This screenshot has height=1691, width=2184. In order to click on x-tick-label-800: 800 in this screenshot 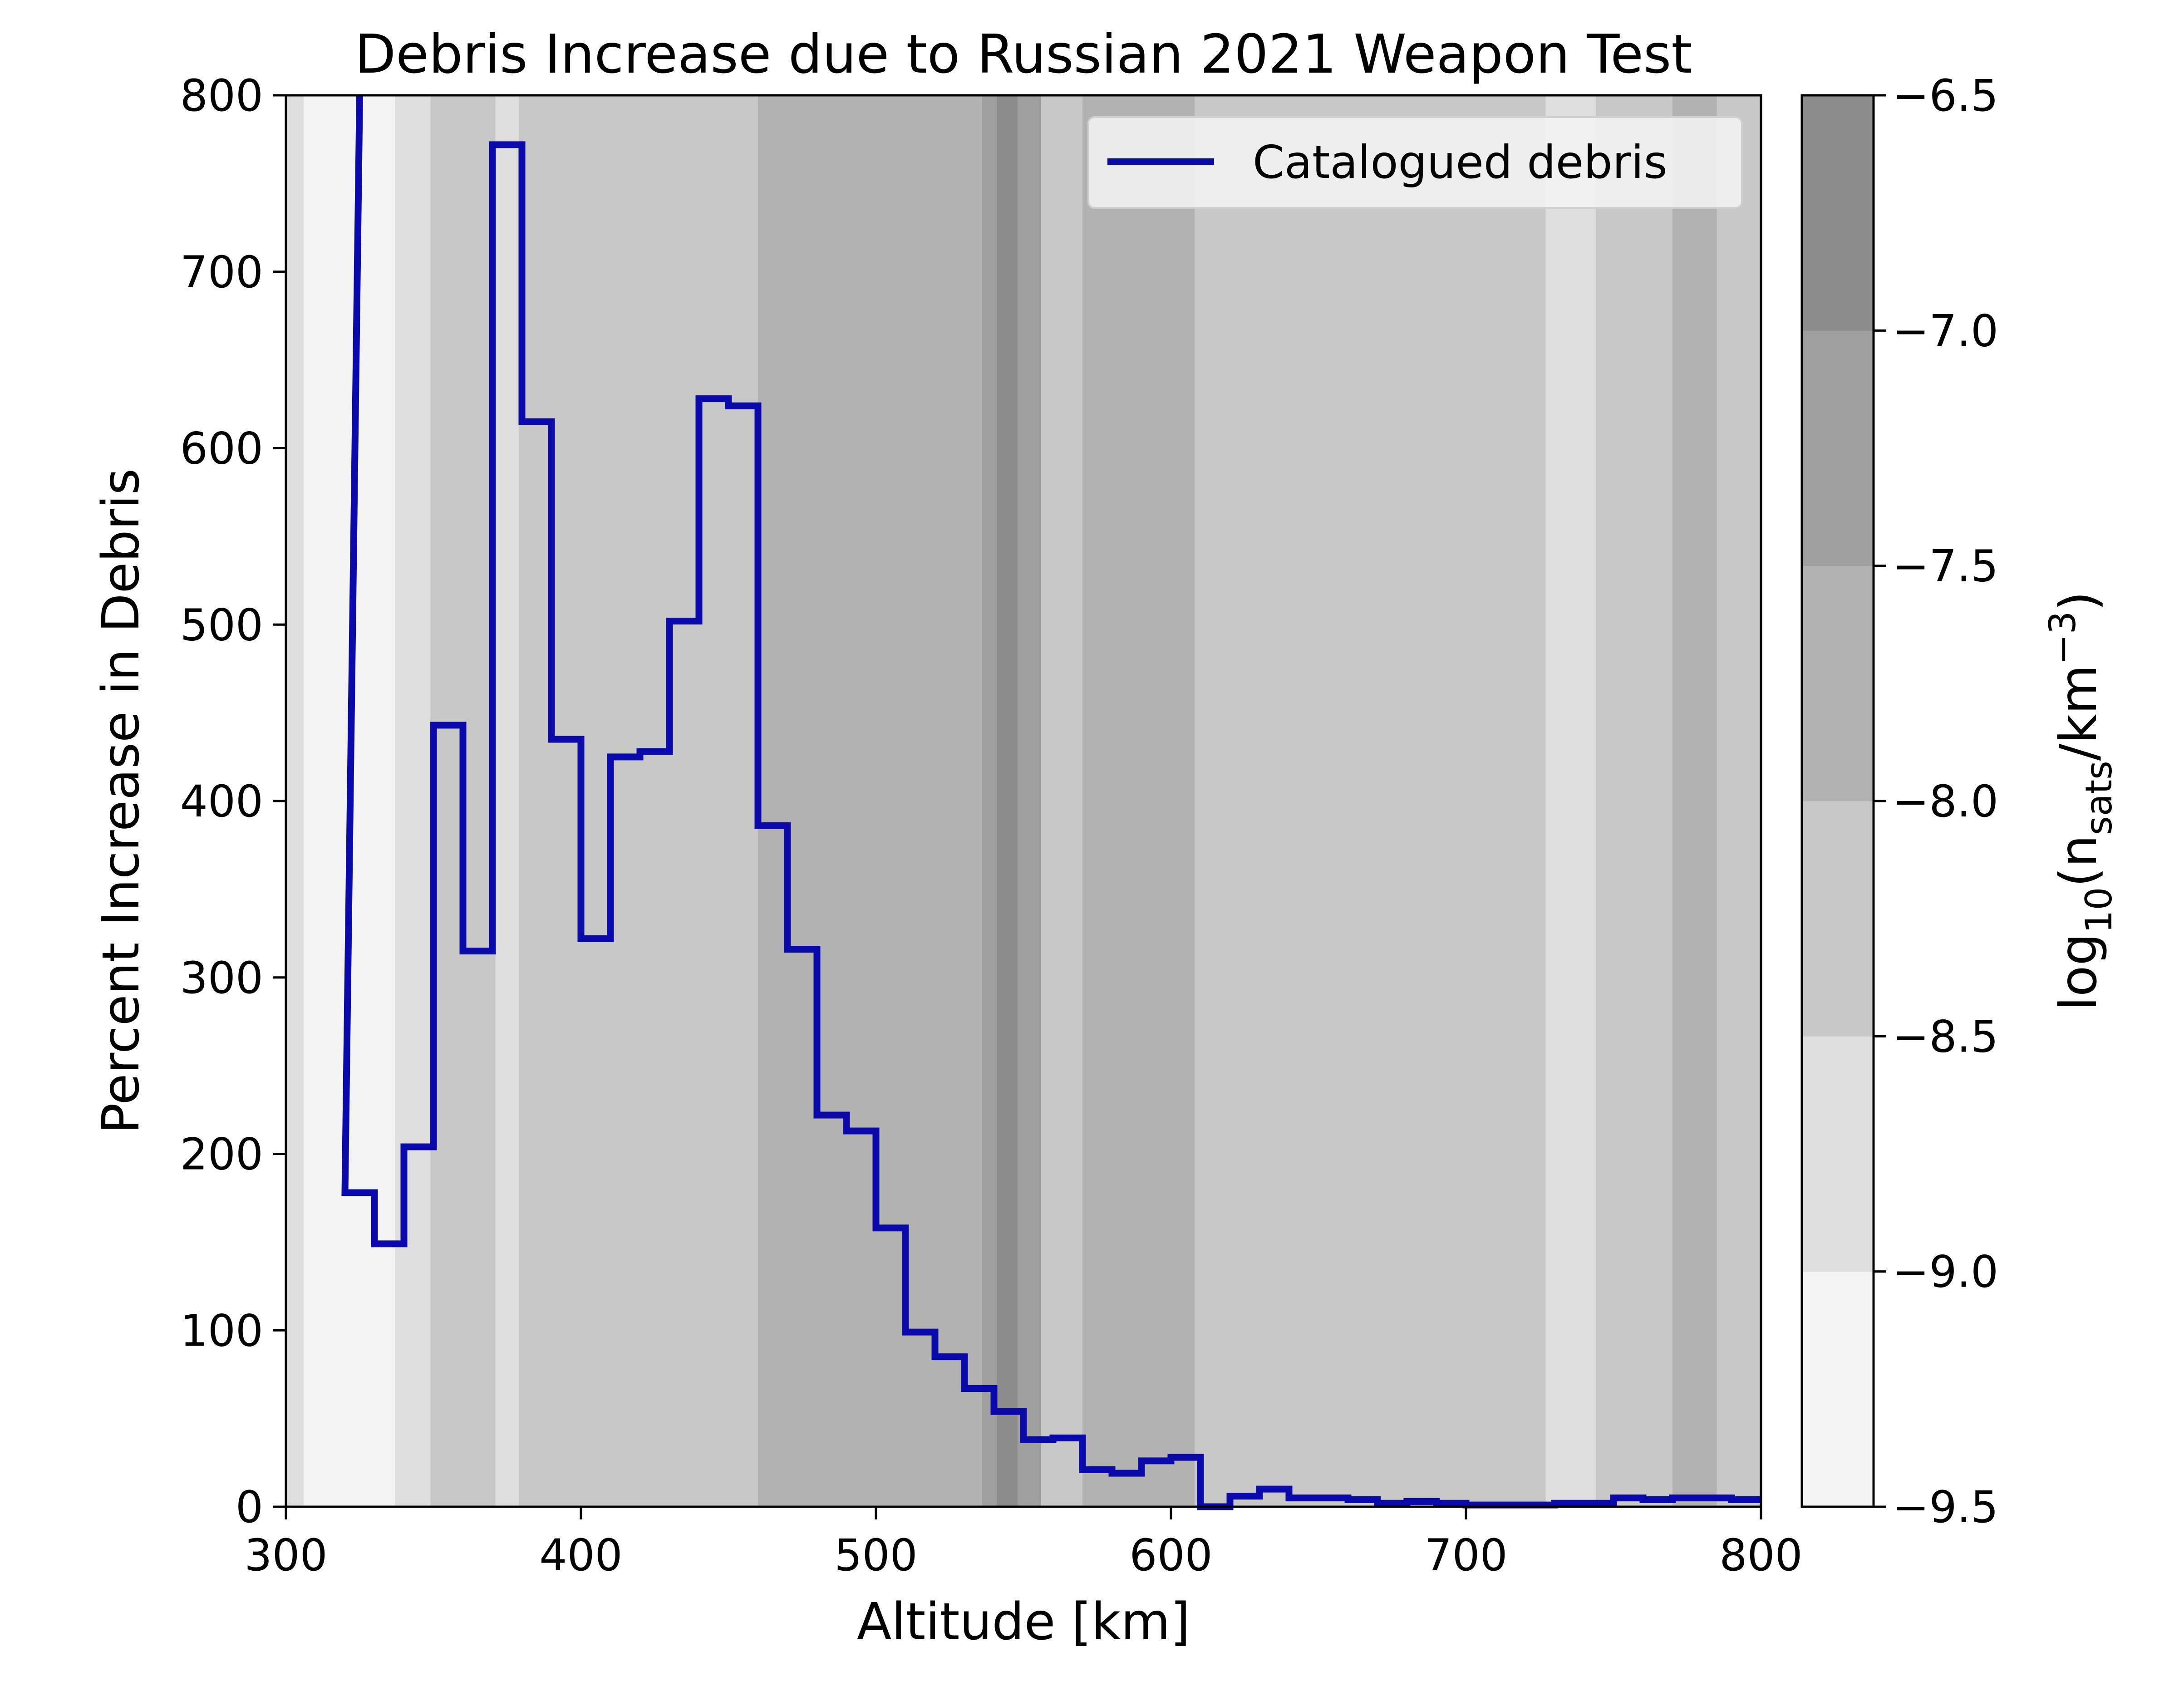, I will do `click(1761, 1555)`.